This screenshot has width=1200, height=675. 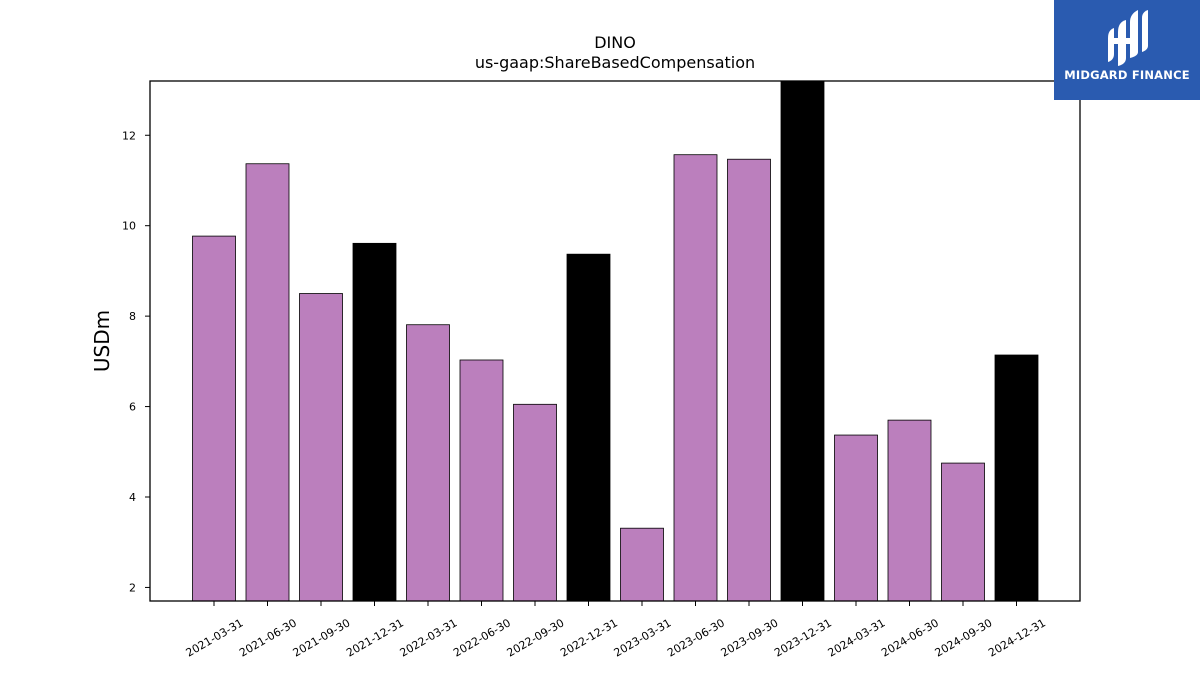 I want to click on y-axis-label: USDm, so click(x=102, y=341).